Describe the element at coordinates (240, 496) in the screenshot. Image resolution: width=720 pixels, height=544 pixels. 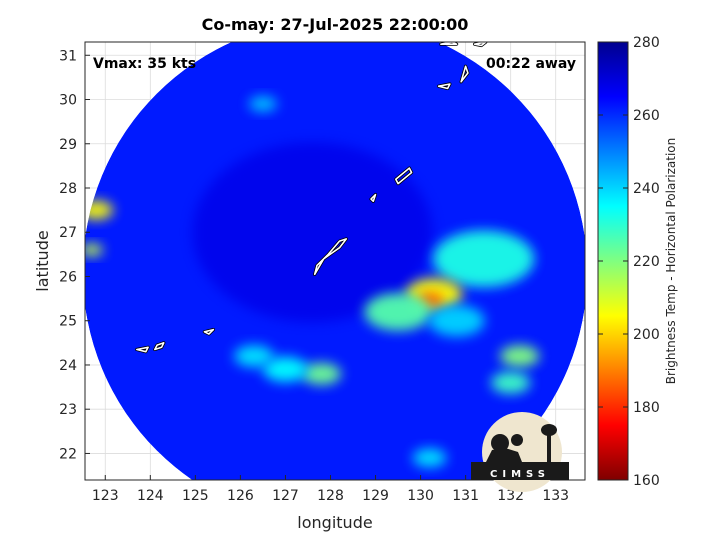
I see `x-tick-label: 126` at that location.